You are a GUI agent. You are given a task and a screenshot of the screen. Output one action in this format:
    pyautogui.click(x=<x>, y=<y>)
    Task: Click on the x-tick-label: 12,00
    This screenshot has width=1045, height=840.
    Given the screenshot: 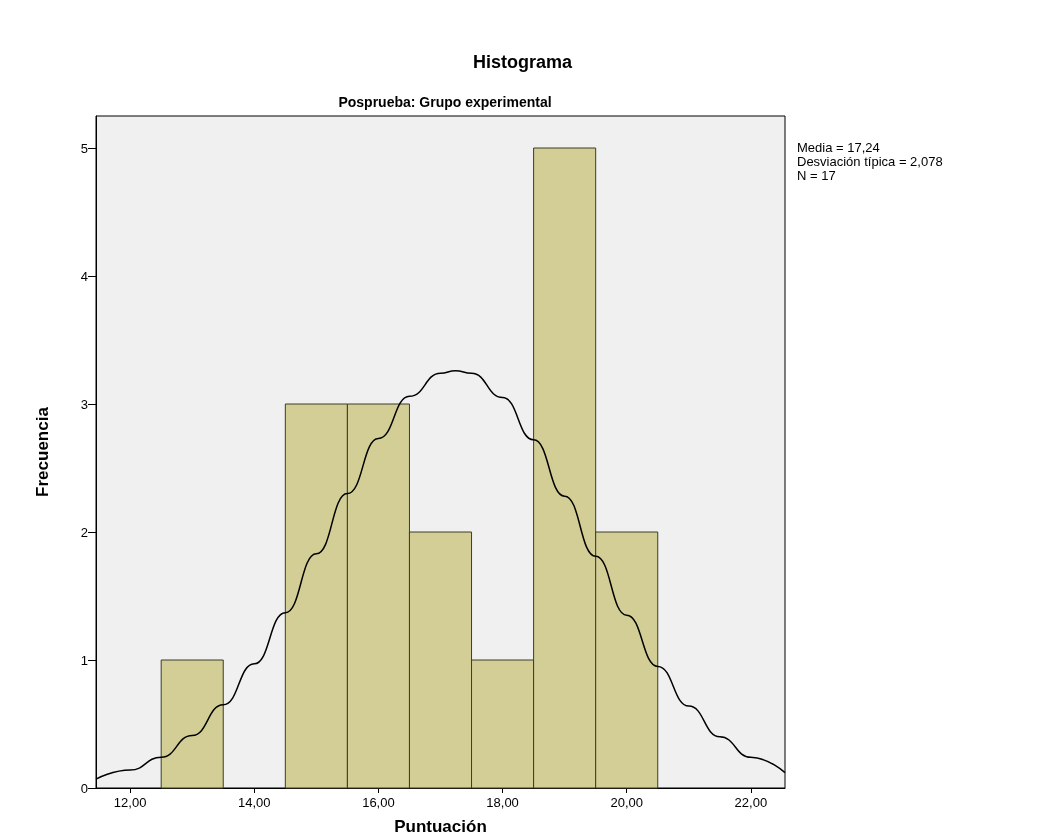 What is the action you would take?
    pyautogui.click(x=130, y=802)
    